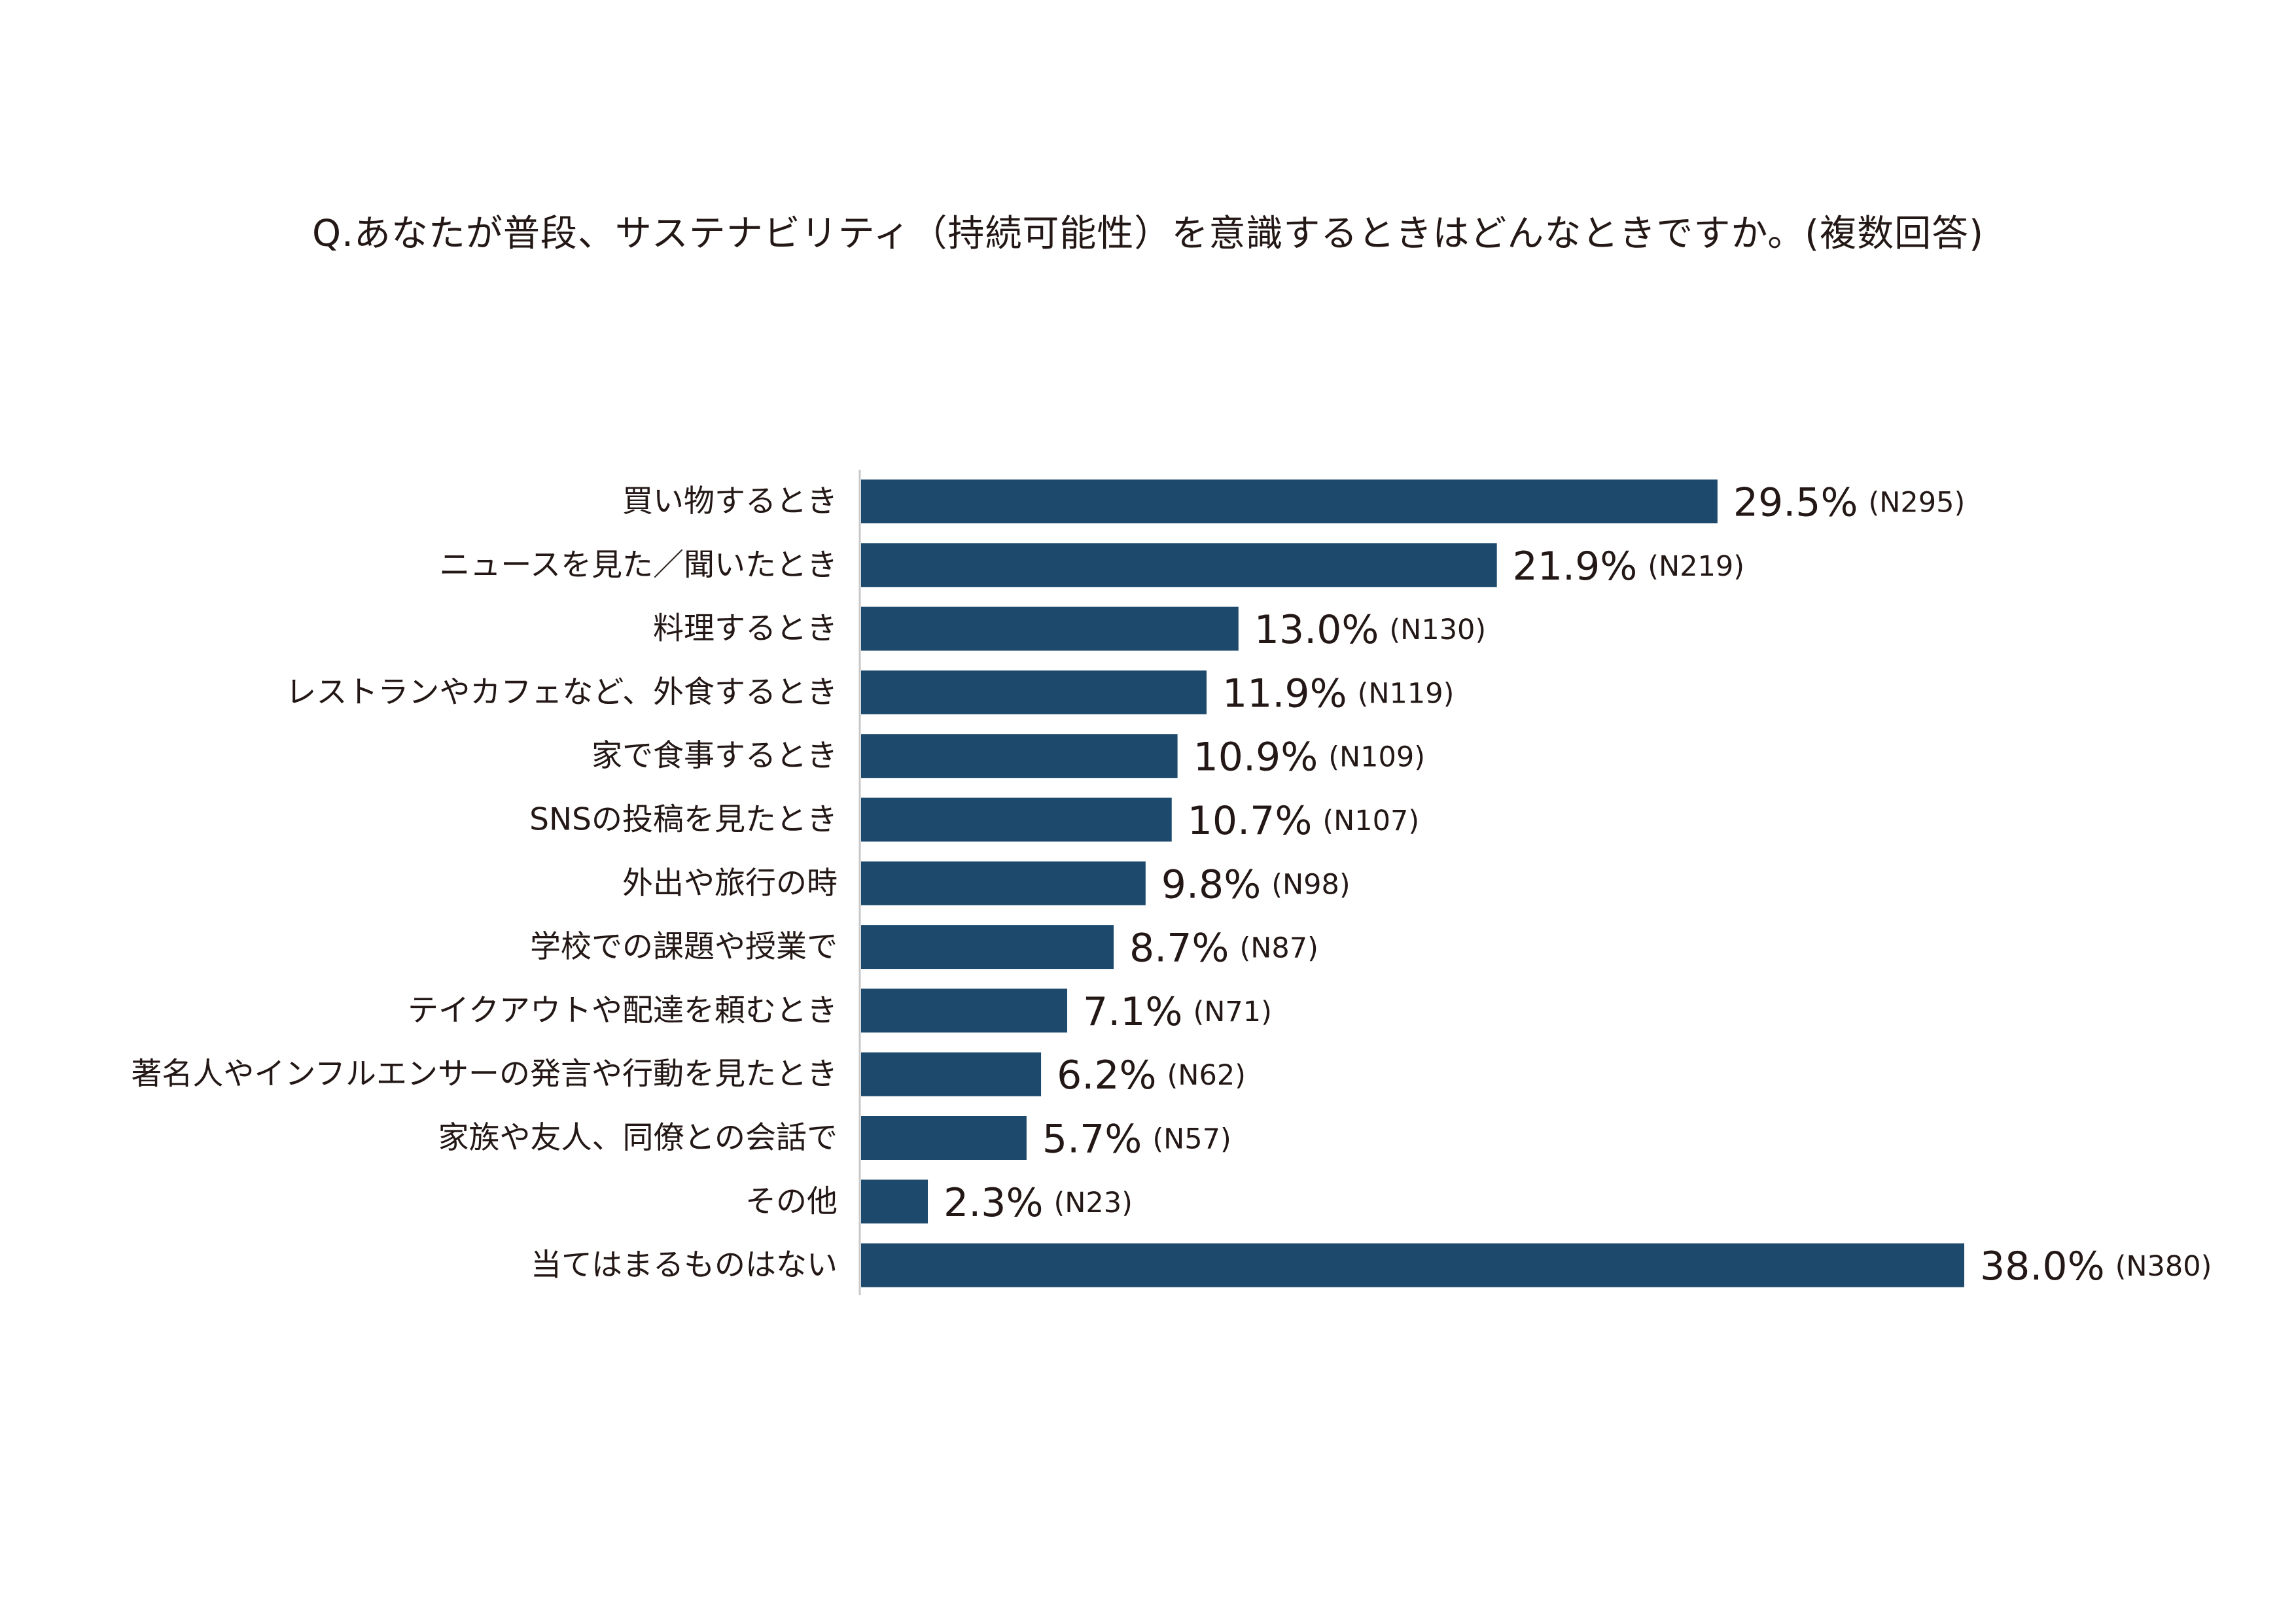 This screenshot has width=2296, height=1623. I want to click on data-label: 8.7% (N87), so click(1223, 949).